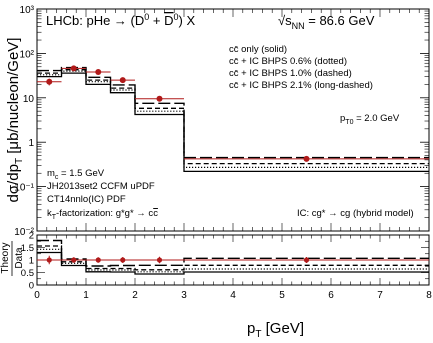  Describe the element at coordinates (258, 49) in the screenshot. I see `legend-entry: cc̄ only (solid)` at that location.